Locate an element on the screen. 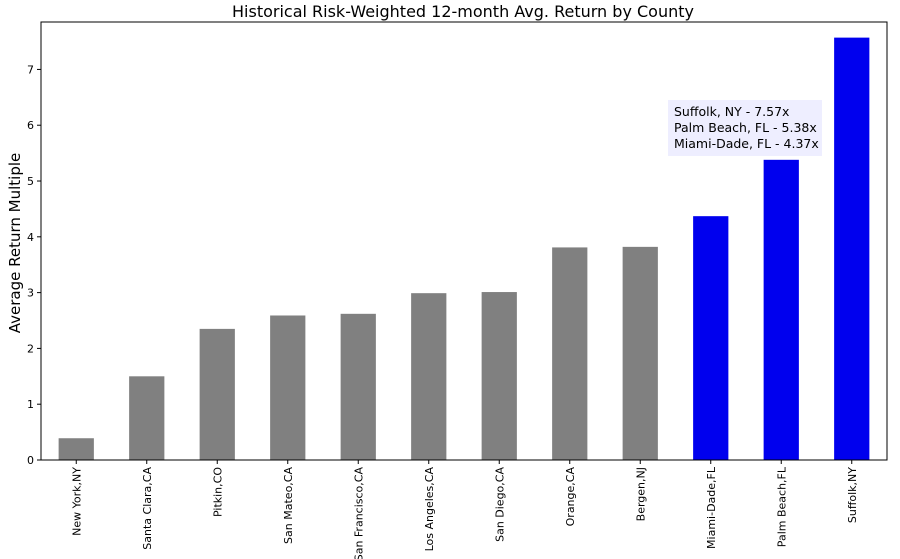 Image resolution: width=900 pixels, height=559 pixels. y-tick-label-2: 2 is located at coordinates (30, 348).